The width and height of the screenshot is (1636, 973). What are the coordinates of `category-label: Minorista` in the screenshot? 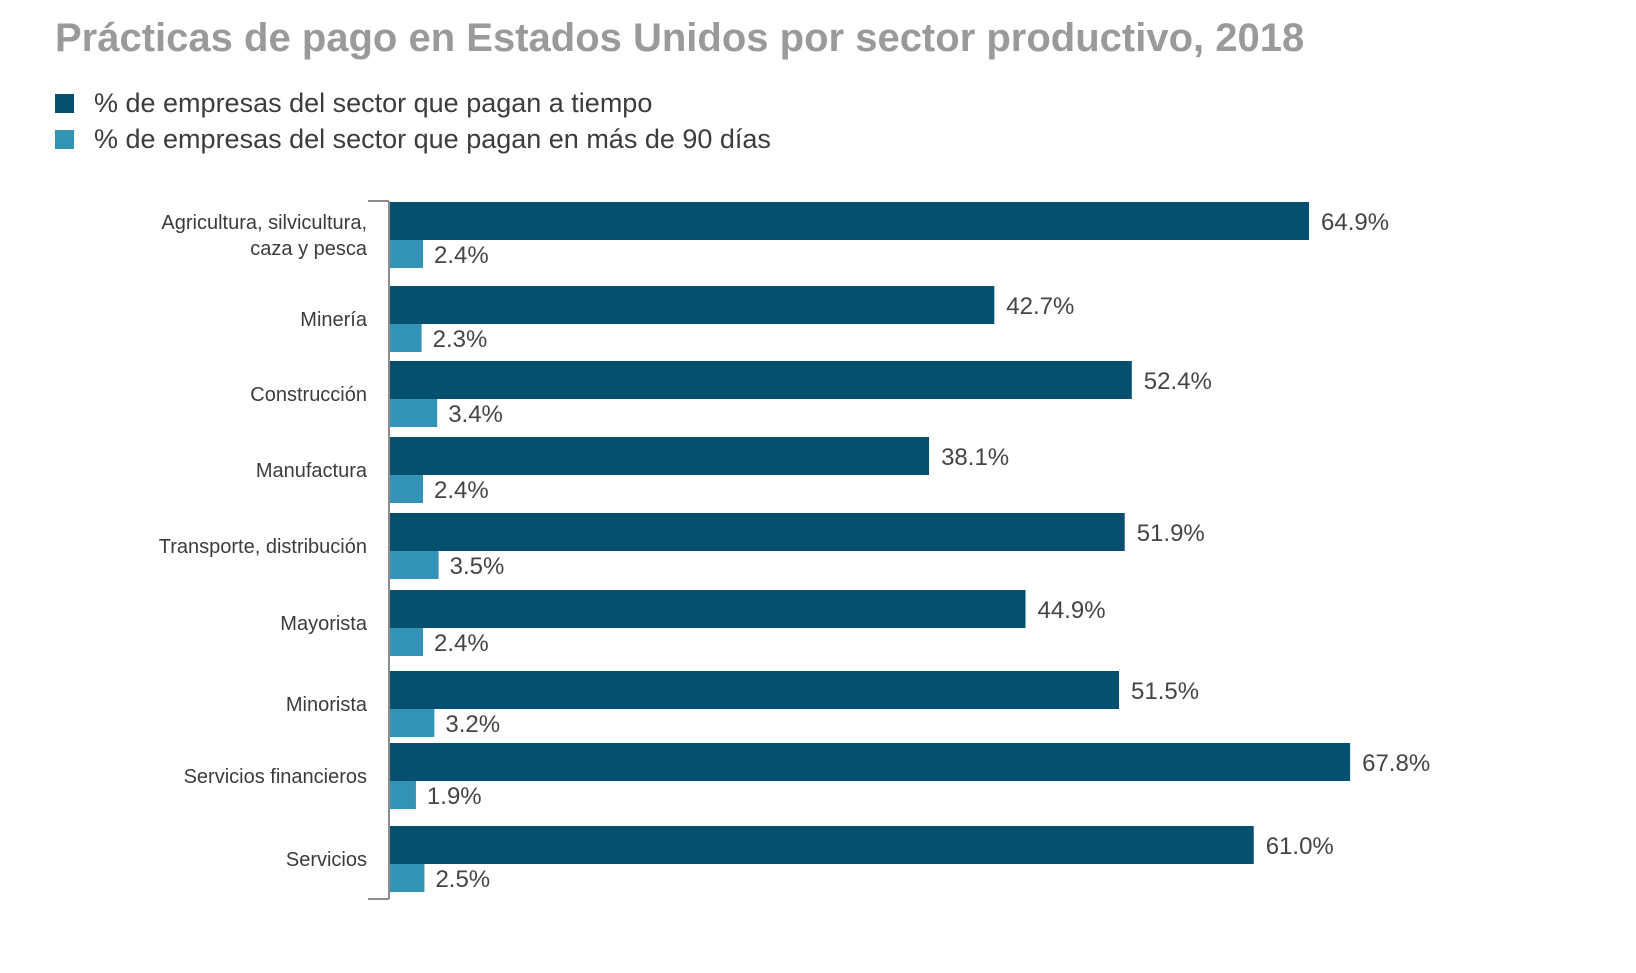 It's located at (327, 705).